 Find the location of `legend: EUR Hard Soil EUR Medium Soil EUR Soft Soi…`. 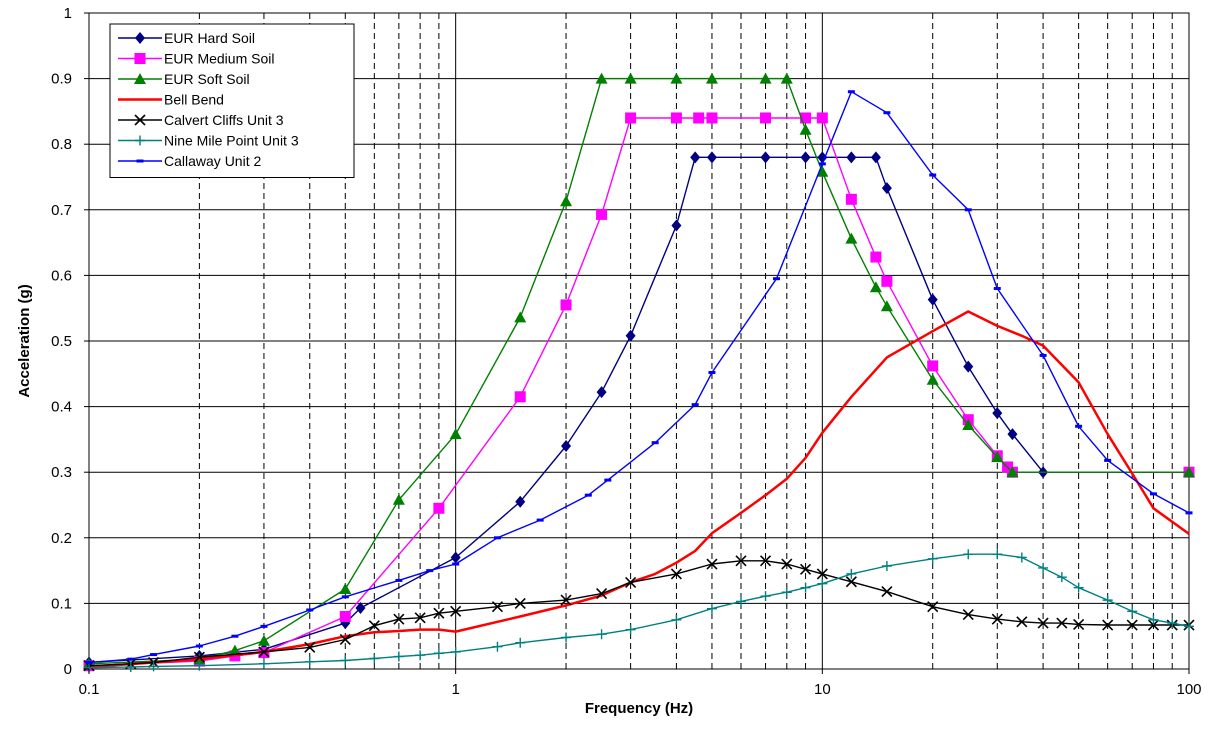

legend: EUR Hard Soil EUR Medium Soil EUR Soft Soi… is located at coordinates (232, 100).